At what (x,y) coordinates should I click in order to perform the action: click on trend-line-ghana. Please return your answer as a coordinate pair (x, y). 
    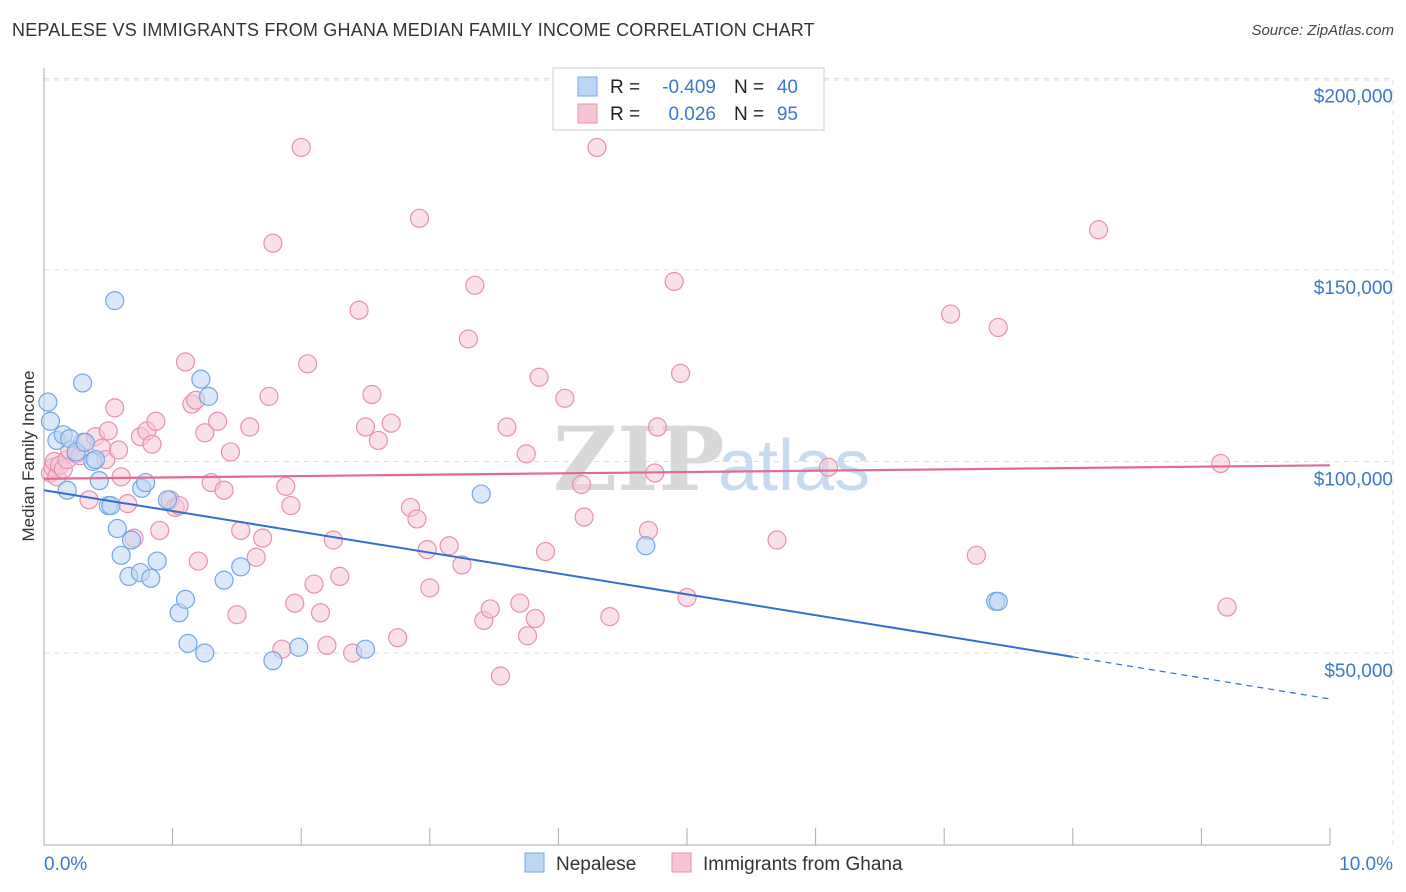
    Looking at the image, I should click on (687, 472).